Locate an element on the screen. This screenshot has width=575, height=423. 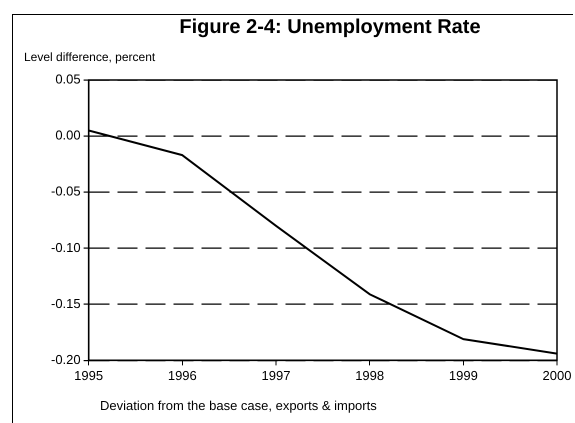
y-tick-label: 0.05 is located at coordinates (68, 79).